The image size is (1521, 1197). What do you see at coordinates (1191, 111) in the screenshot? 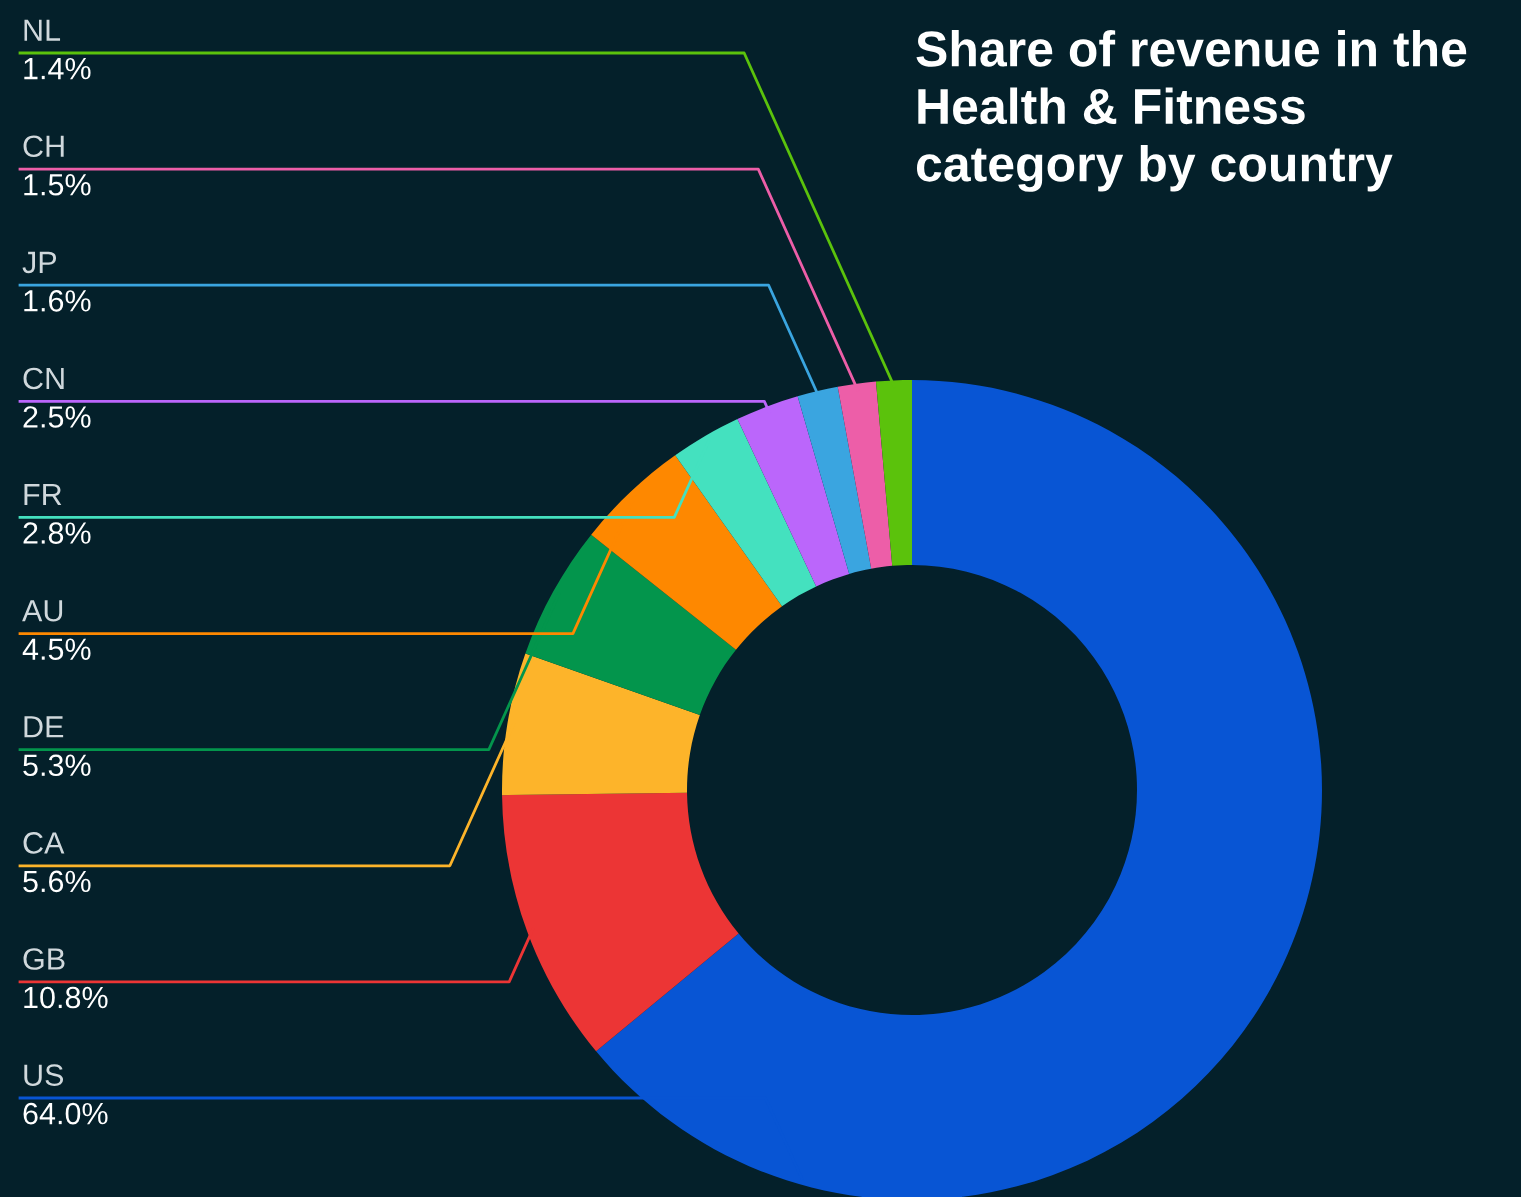
I see `text: Share of revenue in the Health & Fitness category by country` at bounding box center [1191, 111].